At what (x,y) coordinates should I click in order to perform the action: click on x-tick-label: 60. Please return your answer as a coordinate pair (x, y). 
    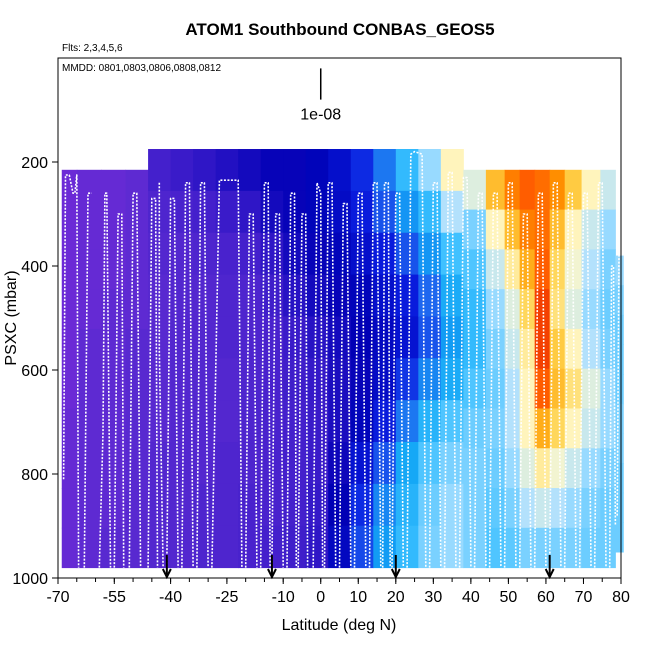
    Looking at the image, I should click on (546, 597).